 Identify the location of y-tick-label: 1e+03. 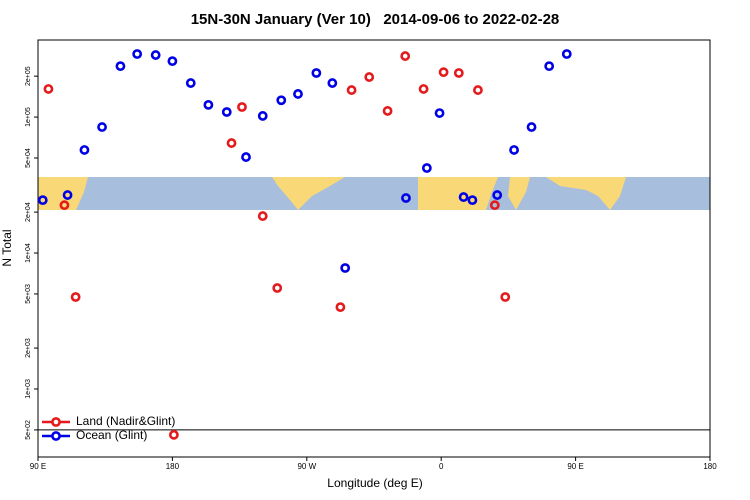
(28, 389).